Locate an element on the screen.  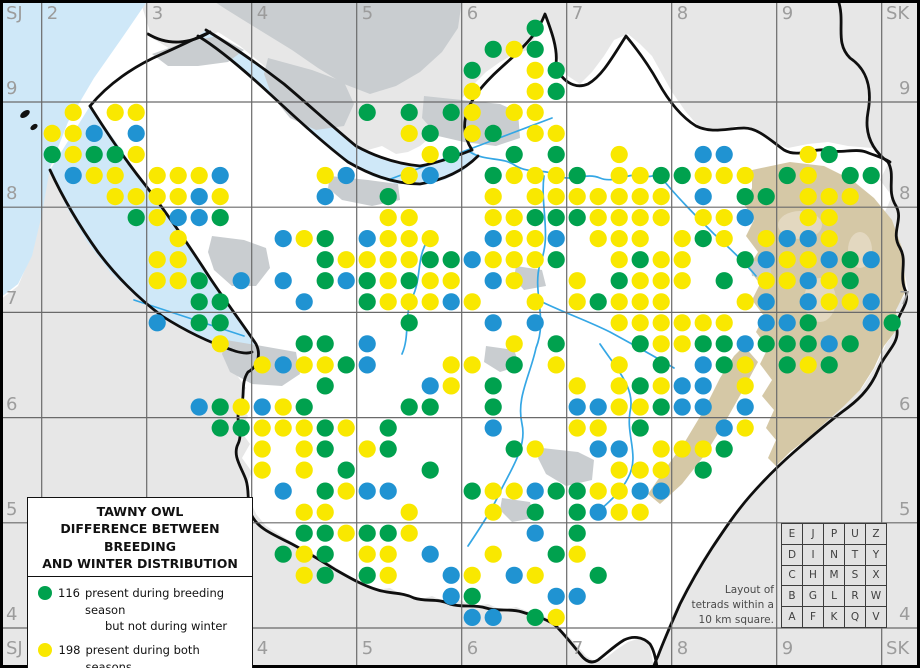
tetrad-key-caption: Layout of tetrads within a 10 km square. is located at coordinates (717, 606).